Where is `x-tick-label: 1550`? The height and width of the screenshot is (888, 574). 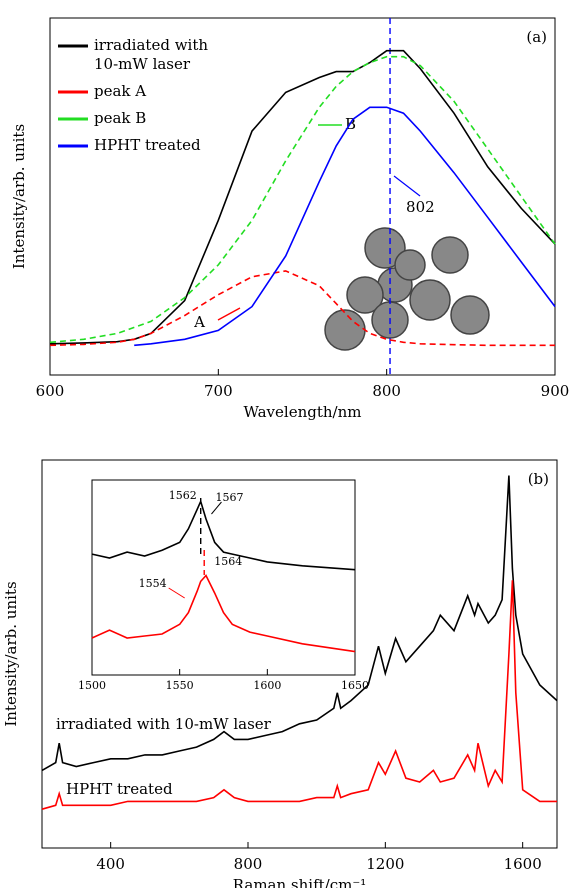
x-tick-label: 1550 is located at coordinates (180, 685).